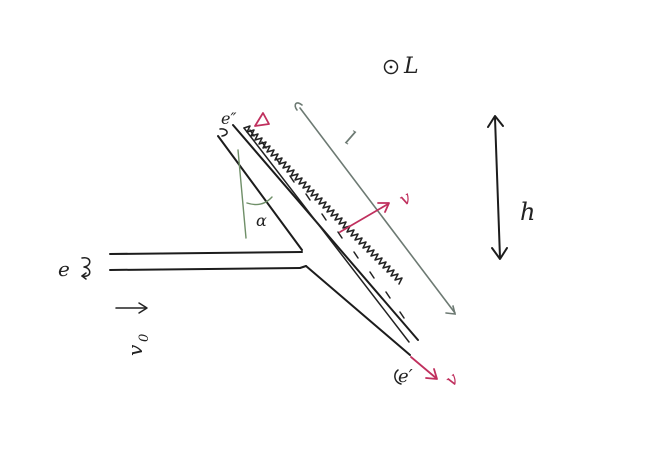 Image resolution: width=648 pixels, height=455 pixels. What do you see at coordinates (405, 198) in the screenshot?
I see `side-velocity-label: v` at bounding box center [405, 198].